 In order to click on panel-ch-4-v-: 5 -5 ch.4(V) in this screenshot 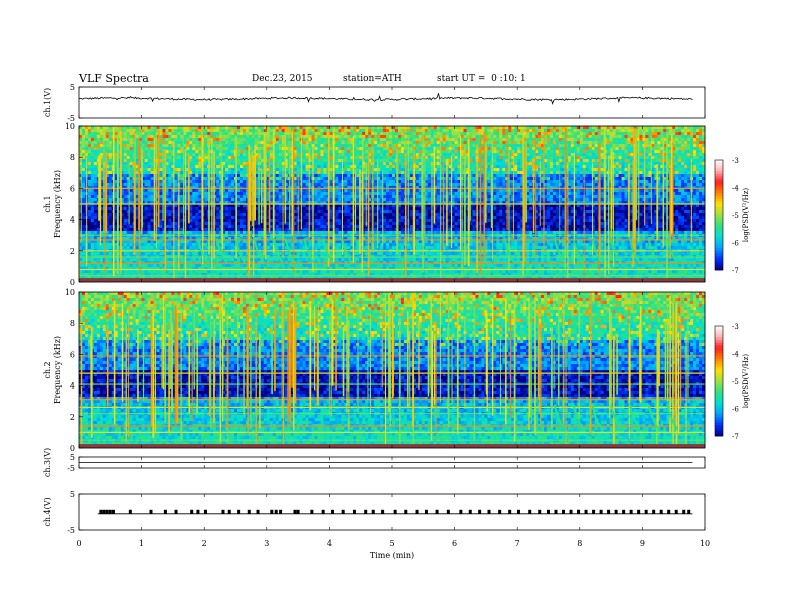, I will do `click(374, 512)`.